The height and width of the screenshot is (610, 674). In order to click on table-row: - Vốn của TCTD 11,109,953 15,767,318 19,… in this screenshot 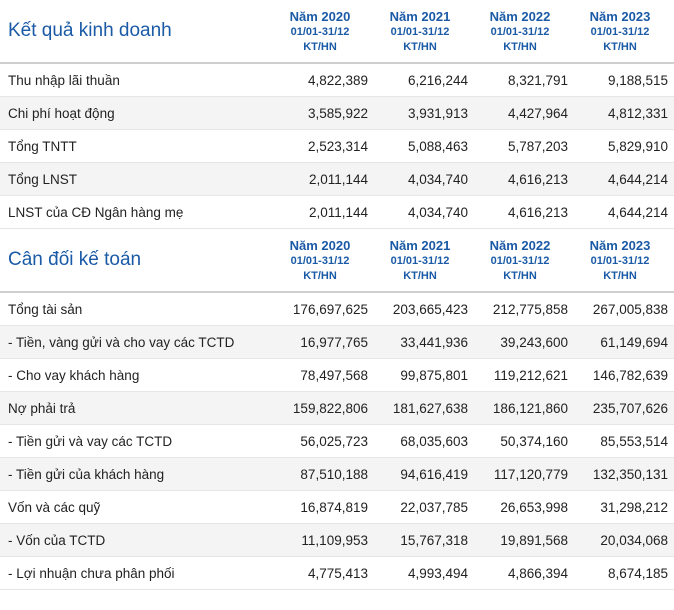, I will do `click(337, 540)`.